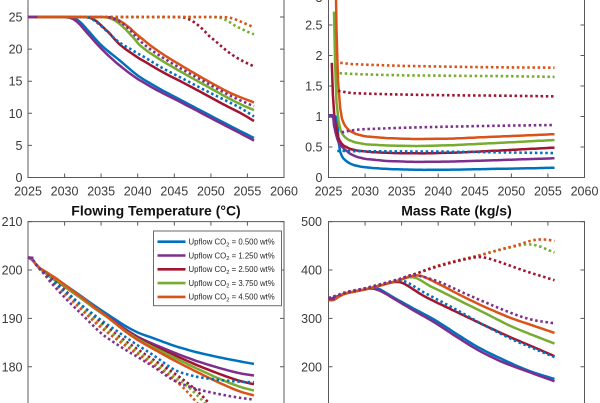  Describe the element at coordinates (232, 298) in the screenshot. I see `svg-text: Upflow CO2 = 4.500 wt%` at that location.